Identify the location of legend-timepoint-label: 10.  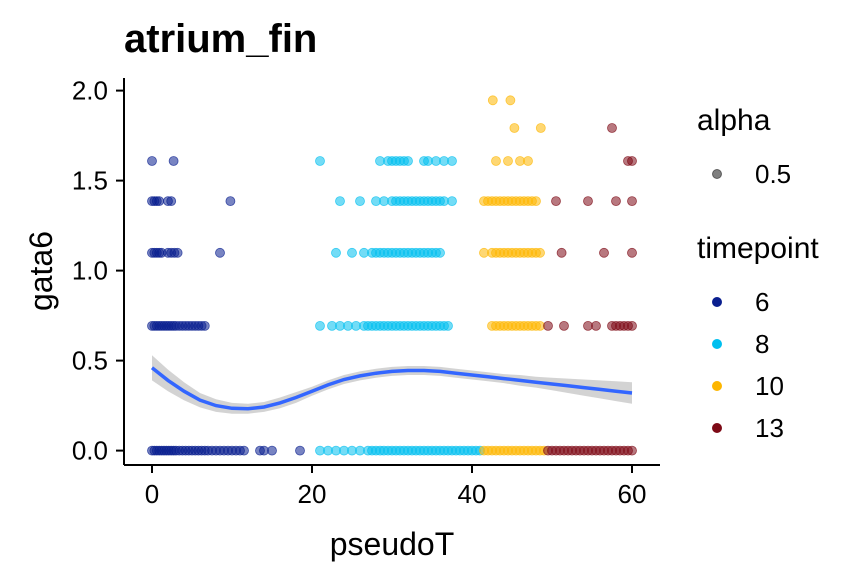
(769, 386).